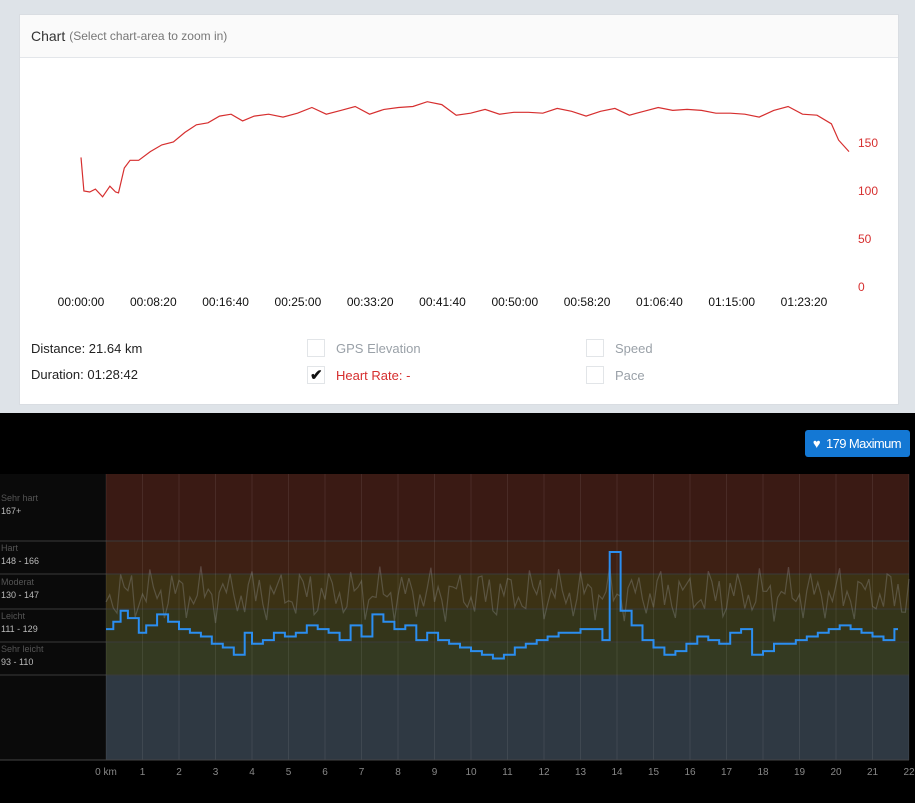  What do you see at coordinates (465, 149) in the screenshot?
I see `heart-rate-line` at bounding box center [465, 149].